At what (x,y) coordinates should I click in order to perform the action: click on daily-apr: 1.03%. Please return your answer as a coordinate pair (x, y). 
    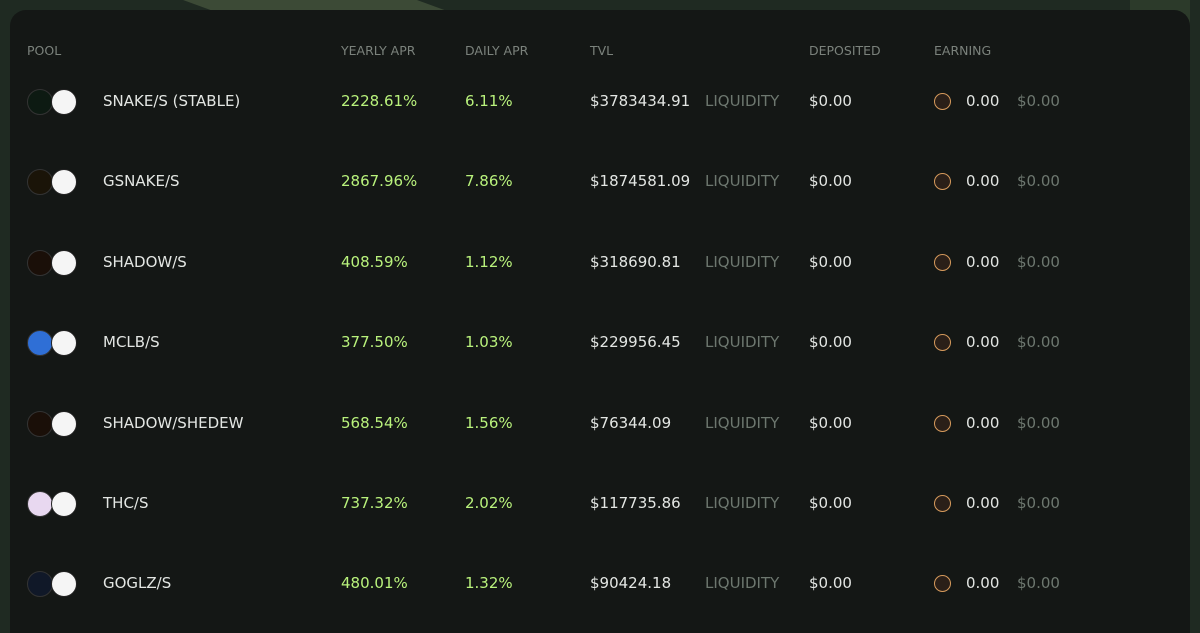
    Looking at the image, I should click on (489, 342).